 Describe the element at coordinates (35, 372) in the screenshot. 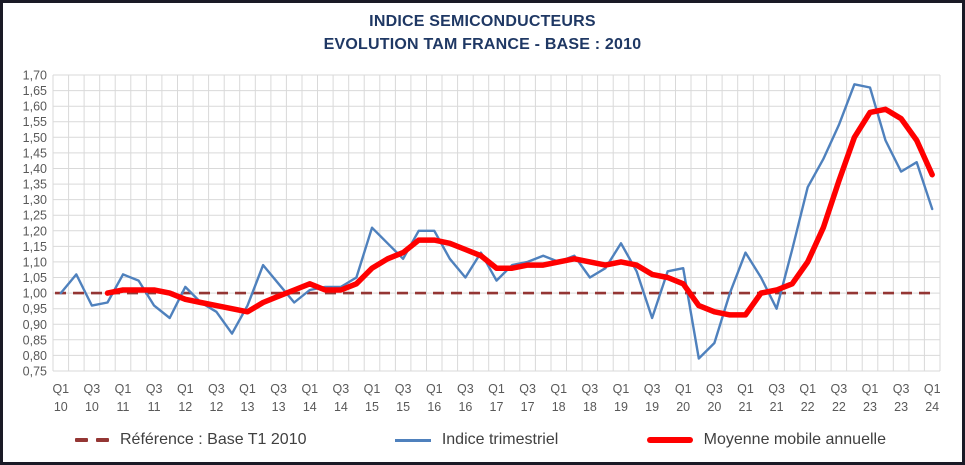

I see `svg-text: 0,75` at that location.